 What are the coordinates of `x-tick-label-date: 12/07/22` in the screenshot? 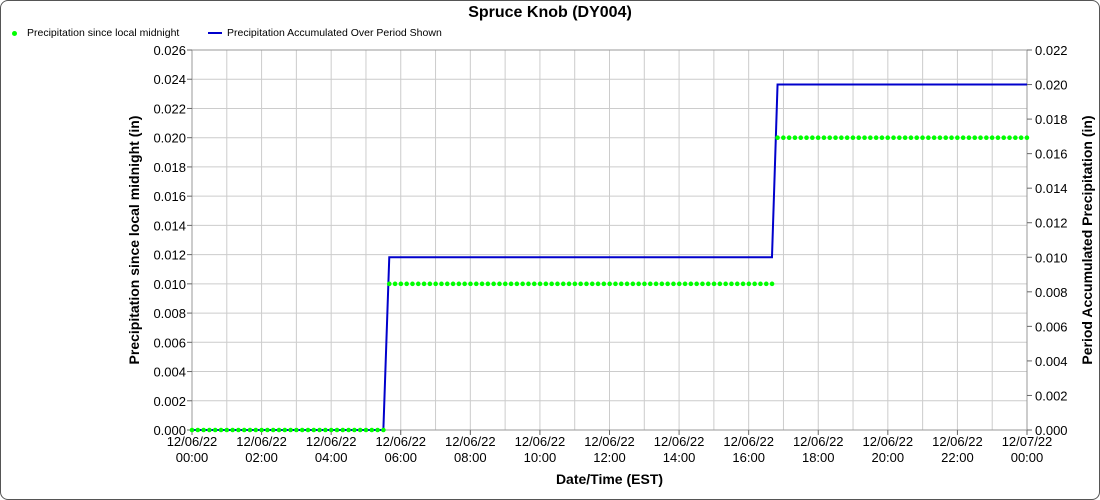 It's located at (1027, 441).